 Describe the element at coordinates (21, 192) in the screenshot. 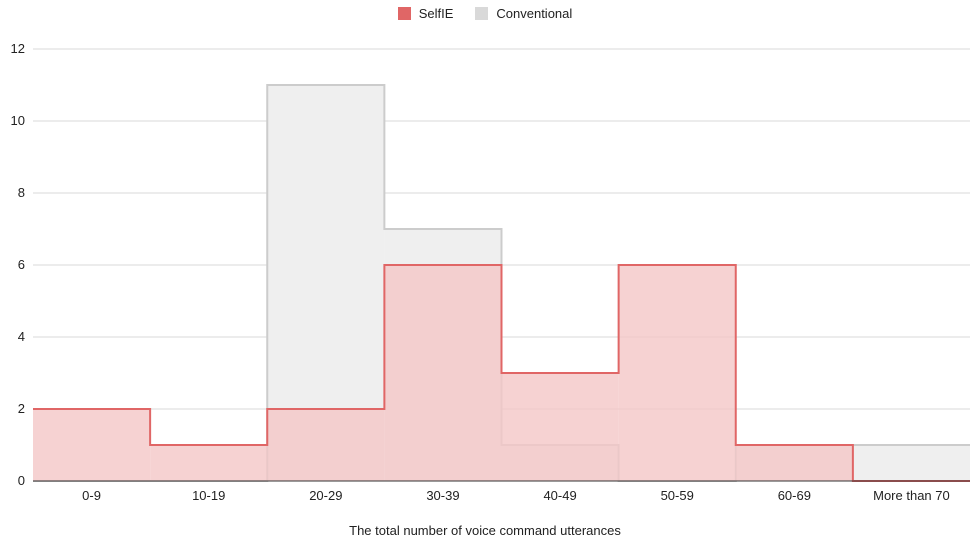

I see `y-tick-label: 8` at that location.